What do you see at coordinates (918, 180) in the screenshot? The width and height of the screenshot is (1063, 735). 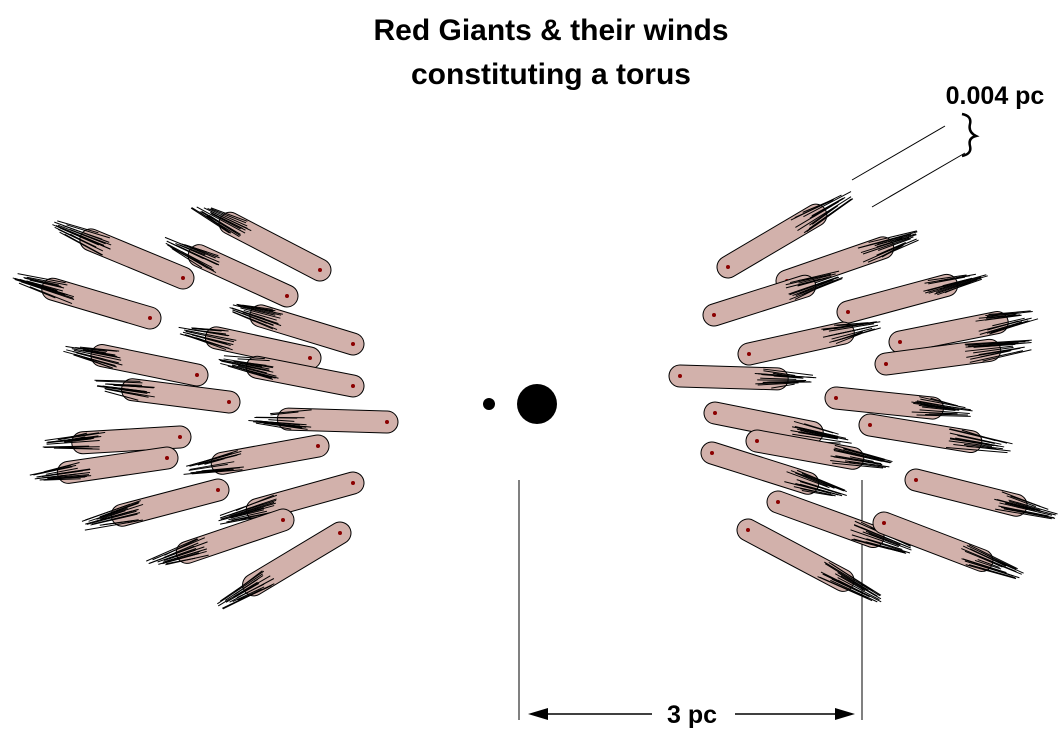 I see `width-line` at bounding box center [918, 180].